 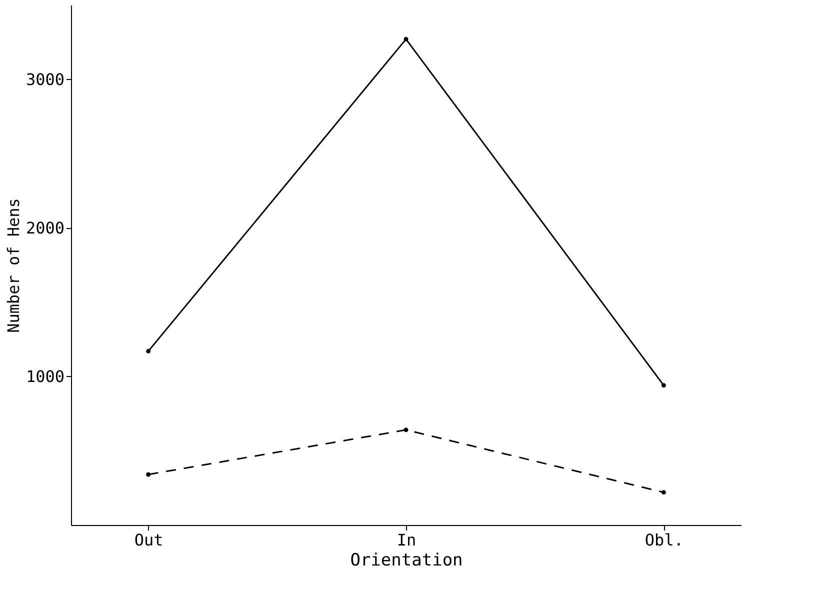 What do you see at coordinates (406, 540) in the screenshot?
I see `x-tick-label: In` at bounding box center [406, 540].